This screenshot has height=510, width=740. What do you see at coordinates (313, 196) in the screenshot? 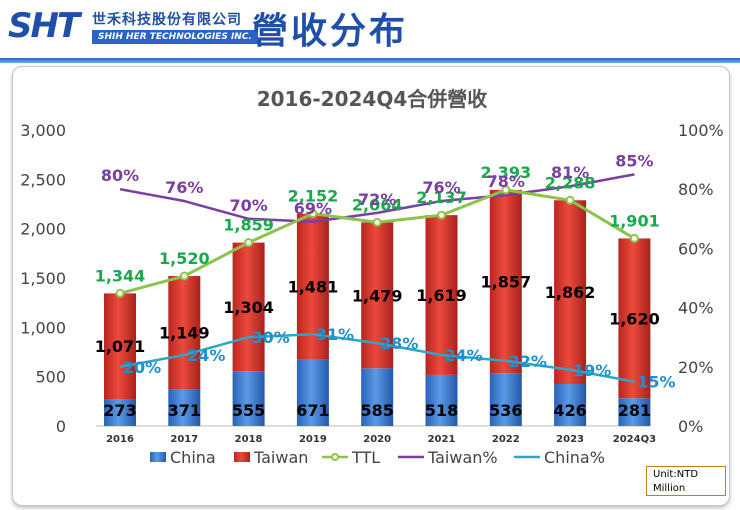
I see `ttl-value-label: 2,152` at bounding box center [313, 196].